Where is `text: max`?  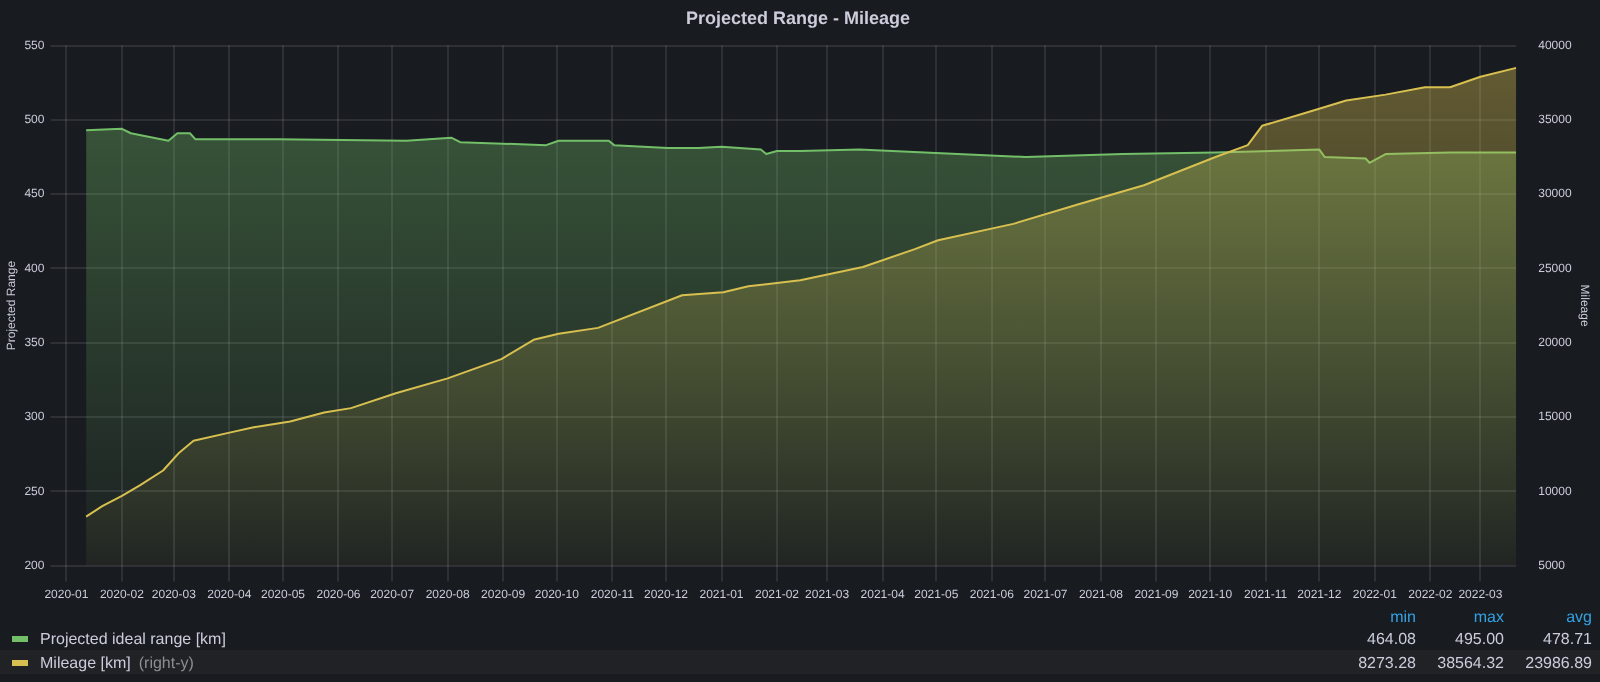
text: max is located at coordinates (1487, 617).